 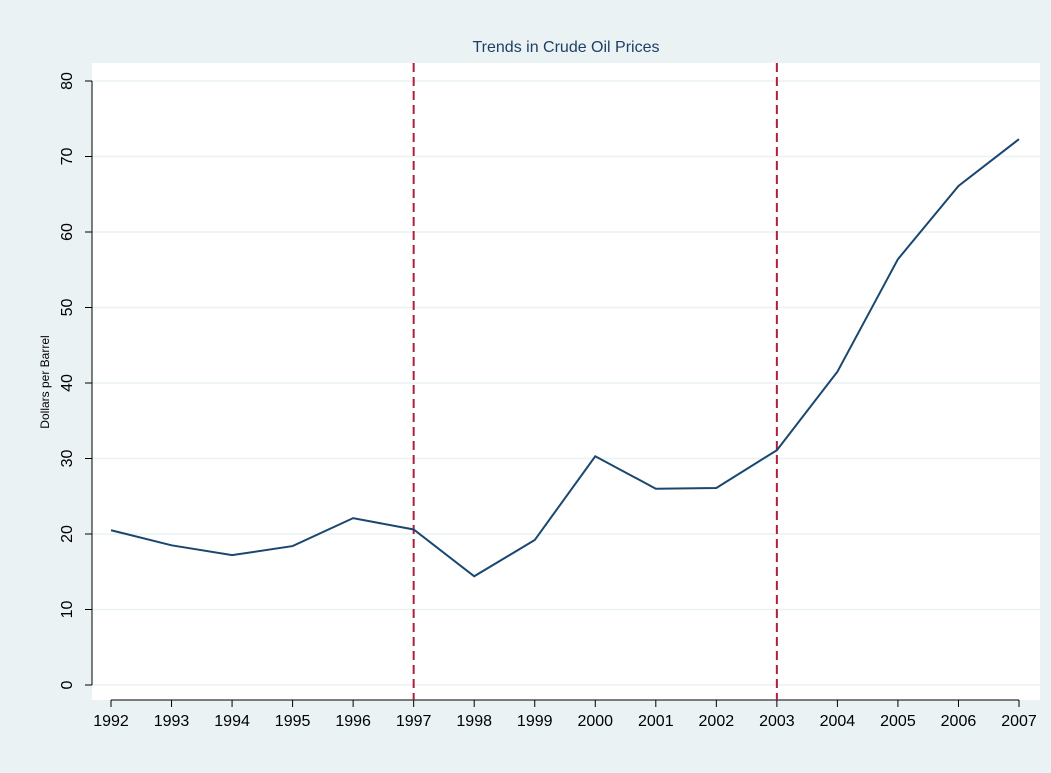 What do you see at coordinates (565, 47) in the screenshot?
I see `chart-title: Trends in Crude Oil Prices` at bounding box center [565, 47].